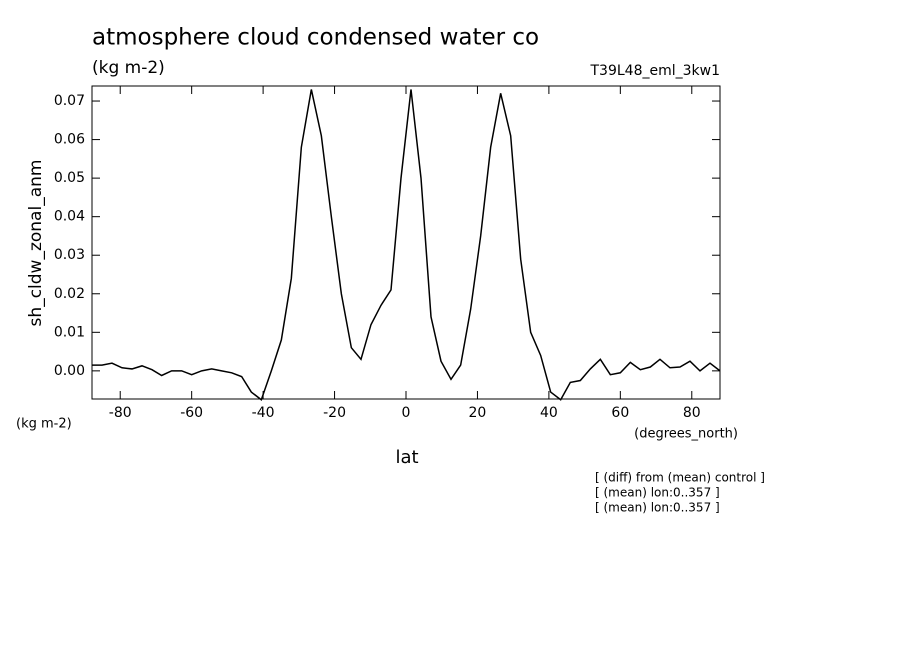 This screenshot has height=654, width=904. Describe the element at coordinates (315, 38) in the screenshot. I see `chart-title: atmosphere cloud condensed water co` at that location.